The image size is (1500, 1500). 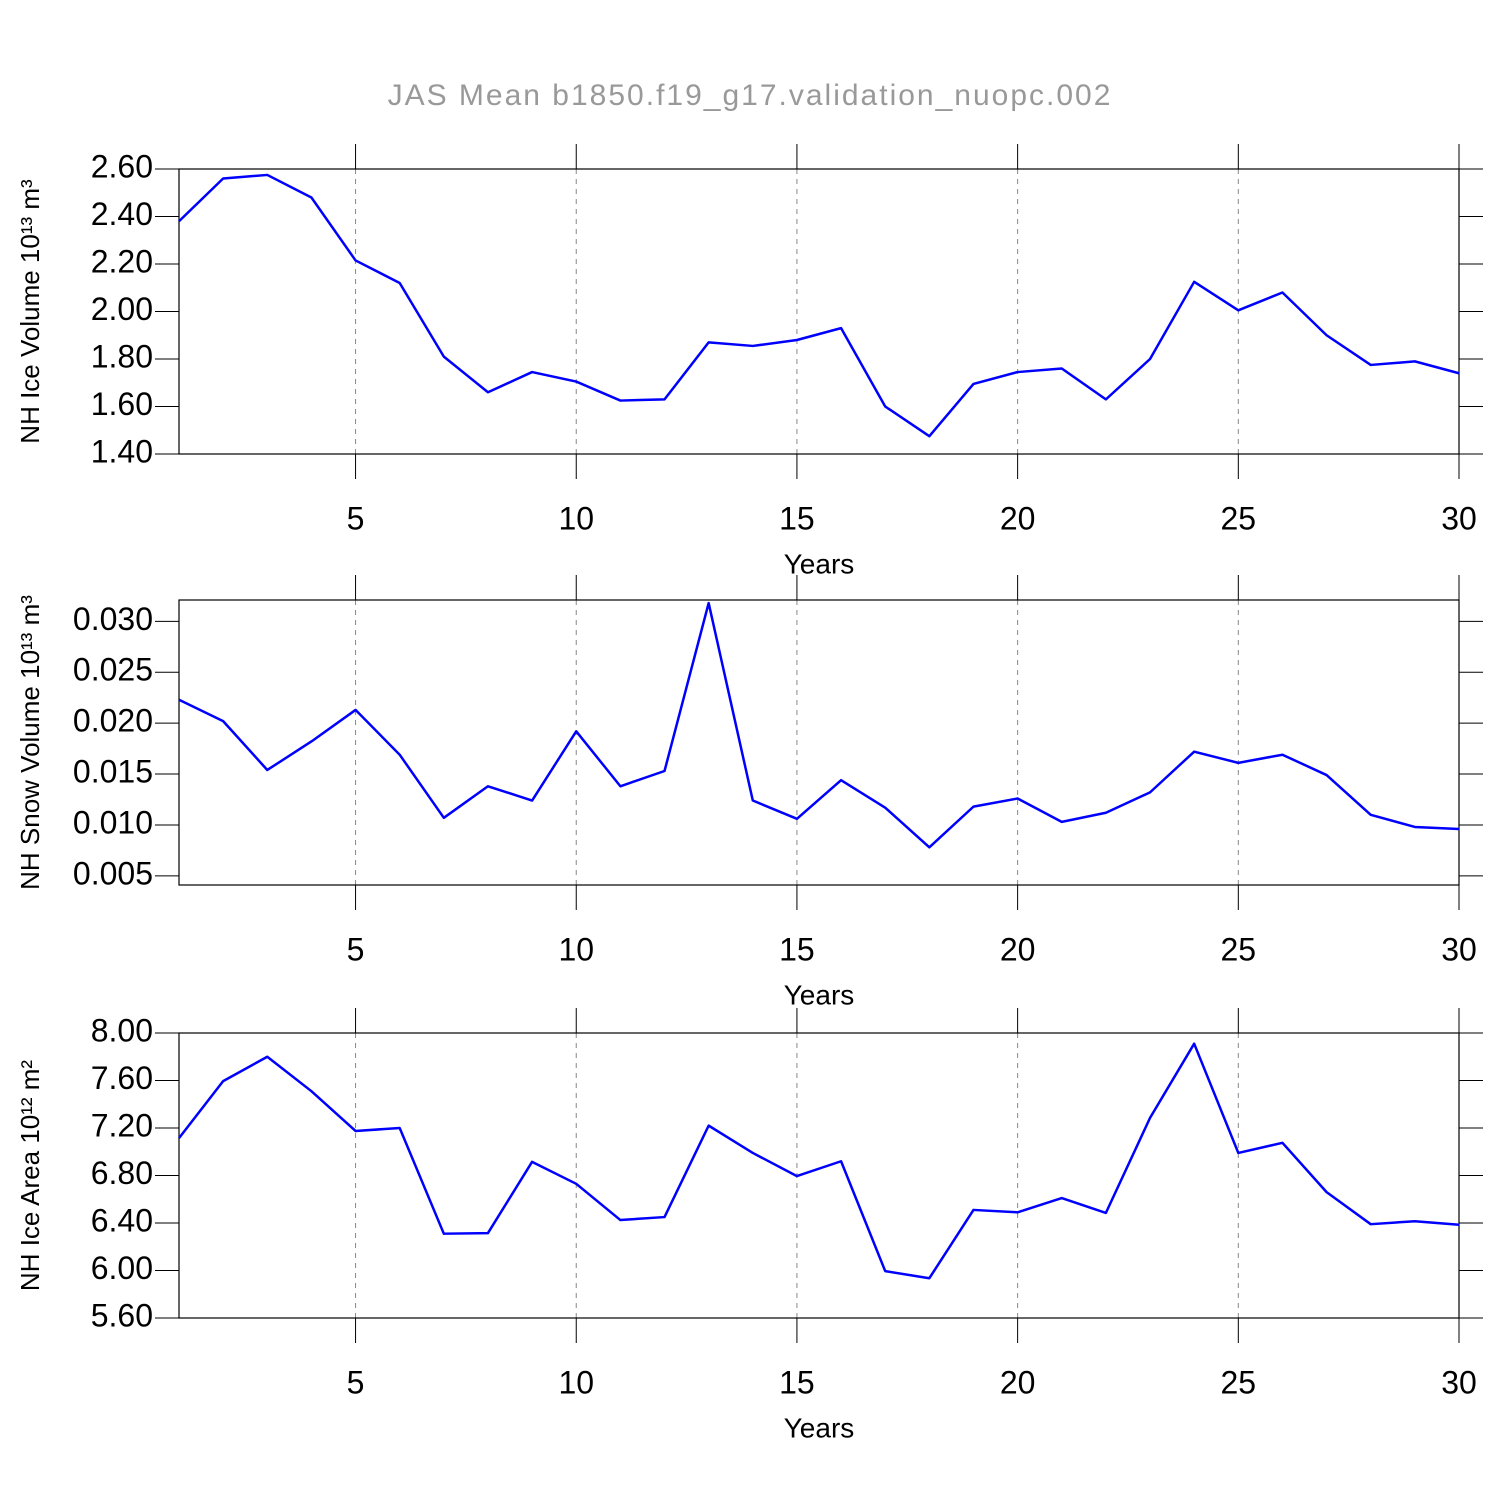 I want to click on y-tick-label: 7.20, so click(x=122, y=1125).